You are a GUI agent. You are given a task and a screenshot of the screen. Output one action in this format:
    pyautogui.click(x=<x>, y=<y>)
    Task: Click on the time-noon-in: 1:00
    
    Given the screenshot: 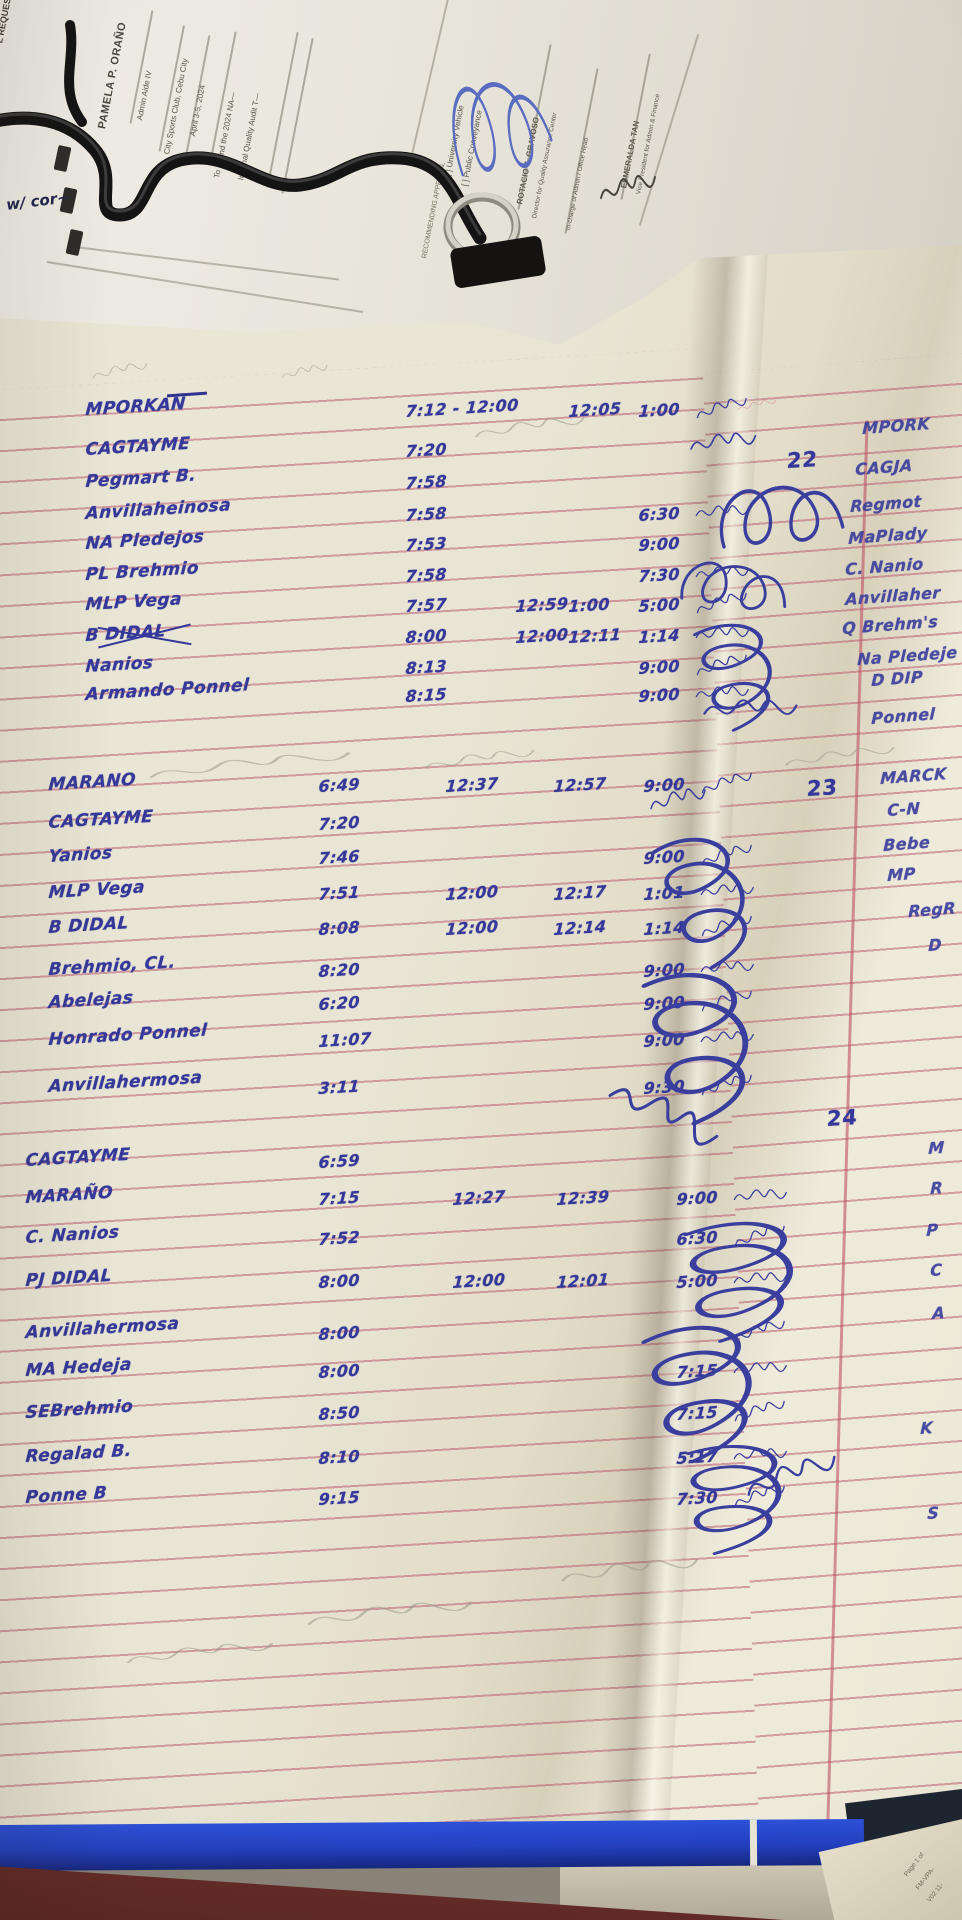 What is the action you would take?
    pyautogui.click(x=589, y=605)
    